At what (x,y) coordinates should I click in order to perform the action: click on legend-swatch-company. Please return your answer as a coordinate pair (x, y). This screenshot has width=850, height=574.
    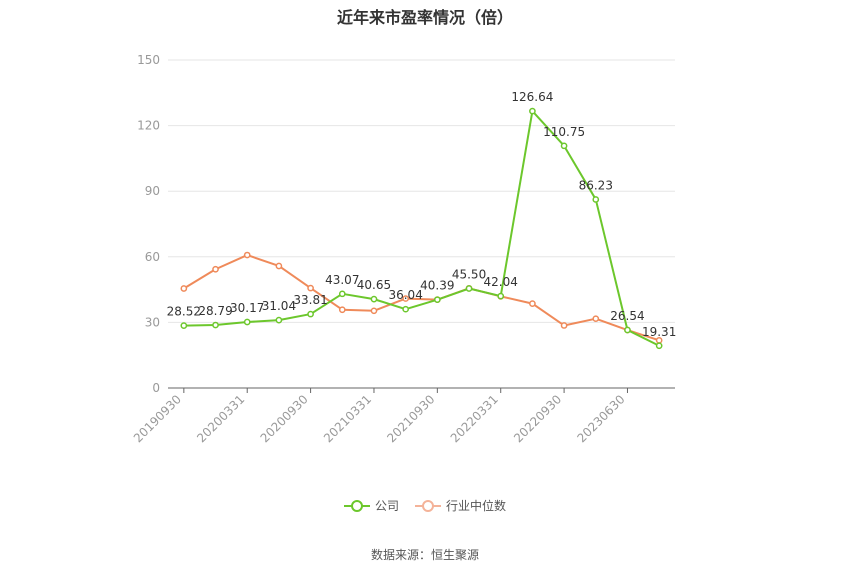
    Looking at the image, I should click on (356, 505).